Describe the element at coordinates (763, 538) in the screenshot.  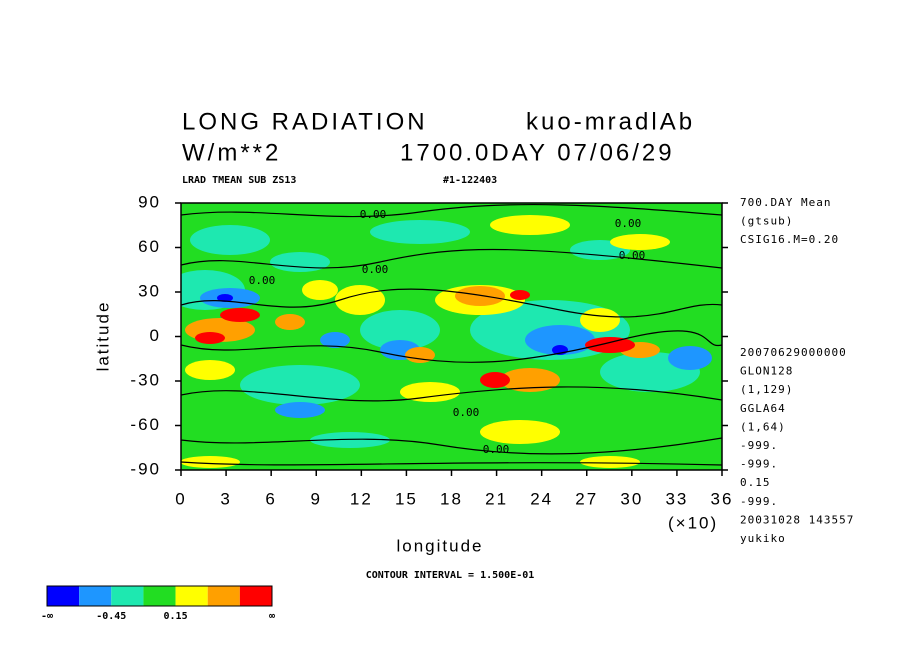
I see `info-line: yukiko` at that location.